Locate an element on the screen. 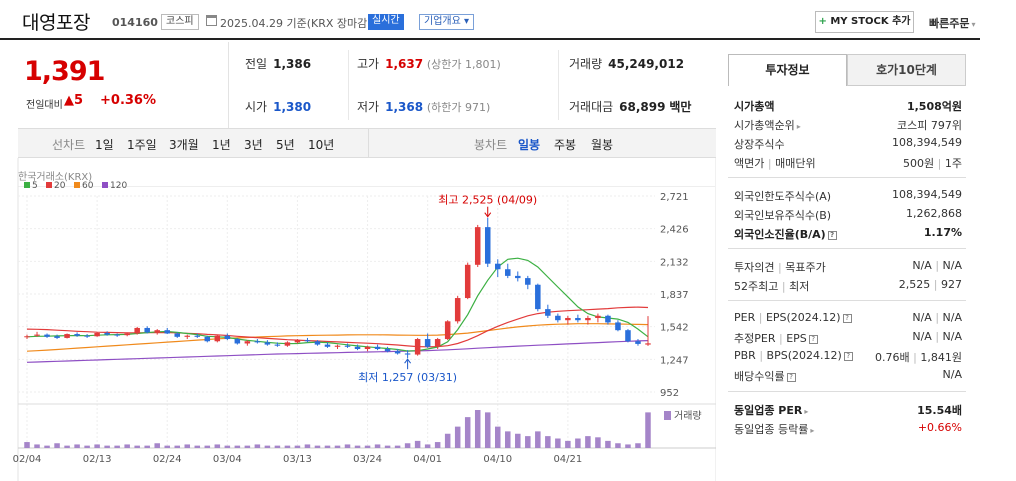 The height and width of the screenshot is (481, 1016). company-info-button: 기업개요 ▾ is located at coordinates (447, 22).